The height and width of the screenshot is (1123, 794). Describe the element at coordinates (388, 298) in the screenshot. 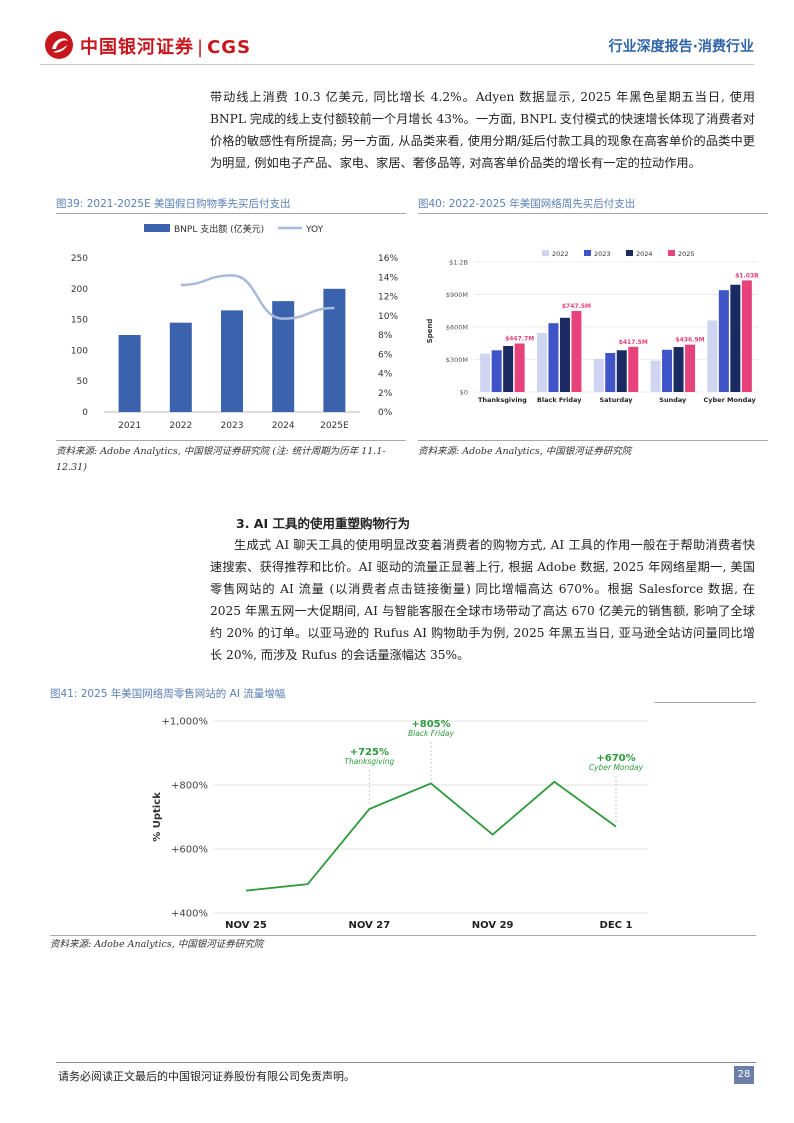

I see `y-tick-right: 12%` at that location.